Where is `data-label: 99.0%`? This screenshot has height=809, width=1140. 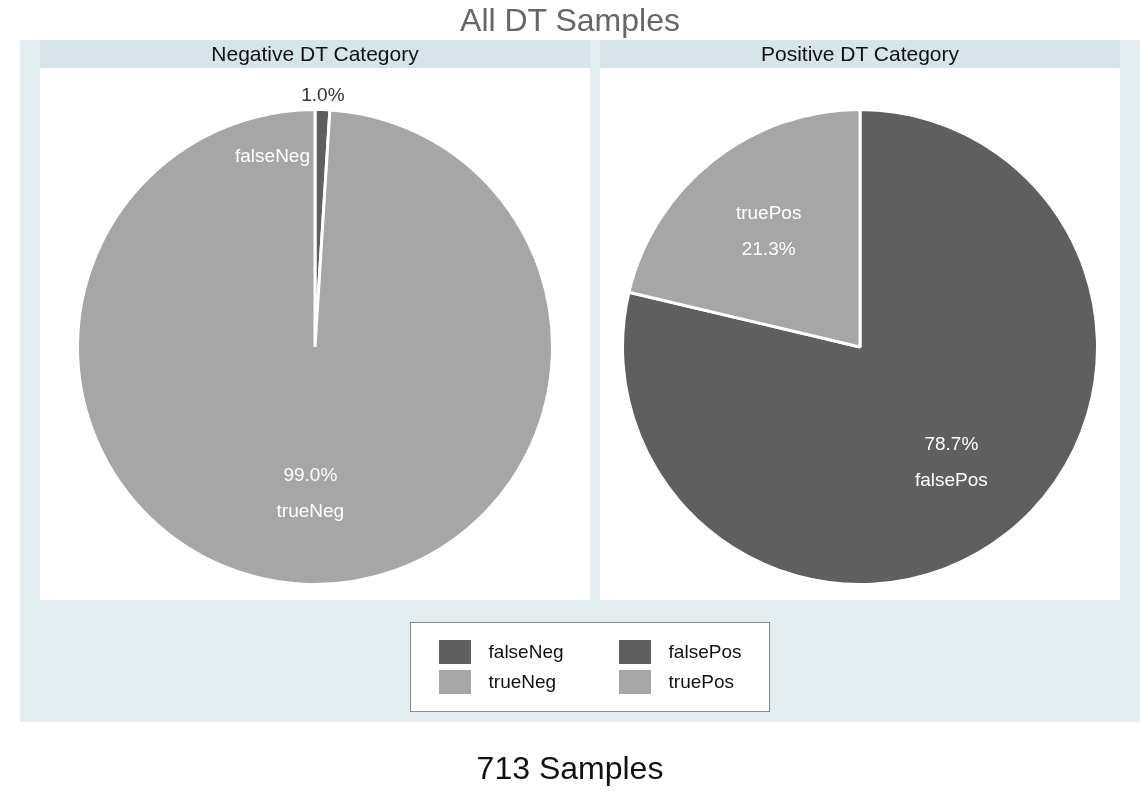 data-label: 99.0% is located at coordinates (310, 475).